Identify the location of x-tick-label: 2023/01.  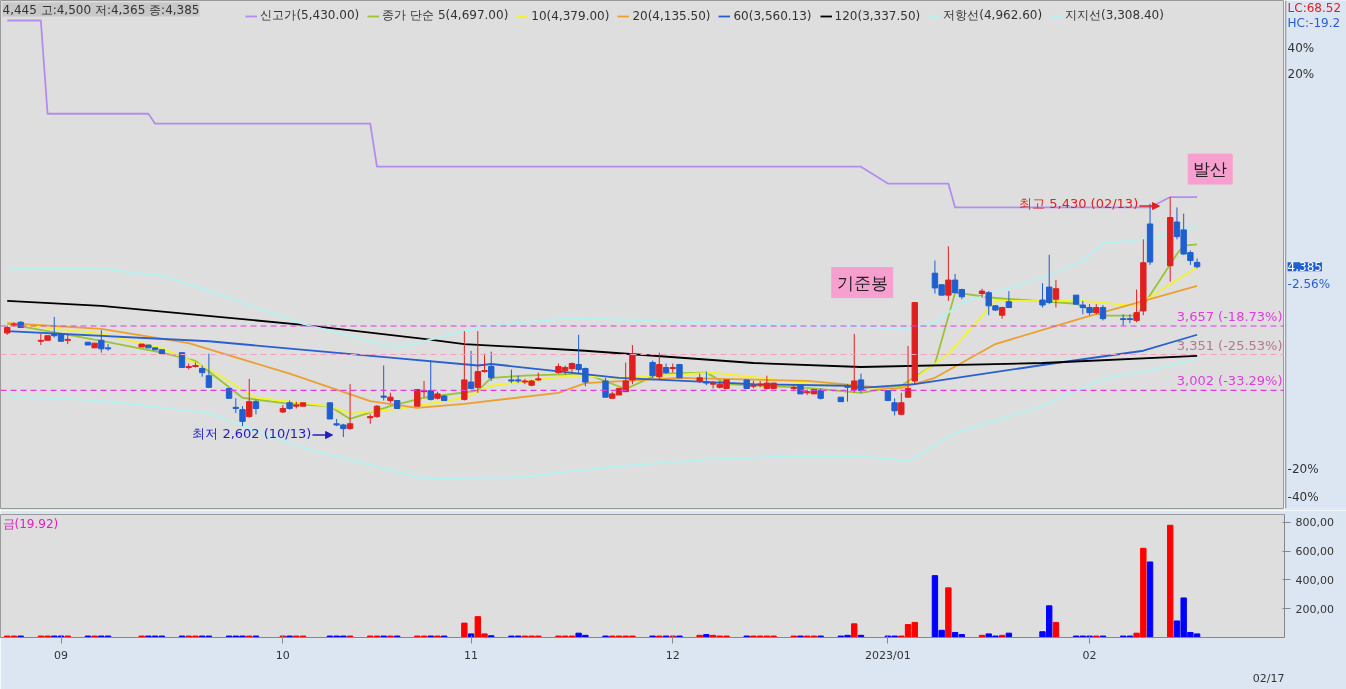
(888, 655).